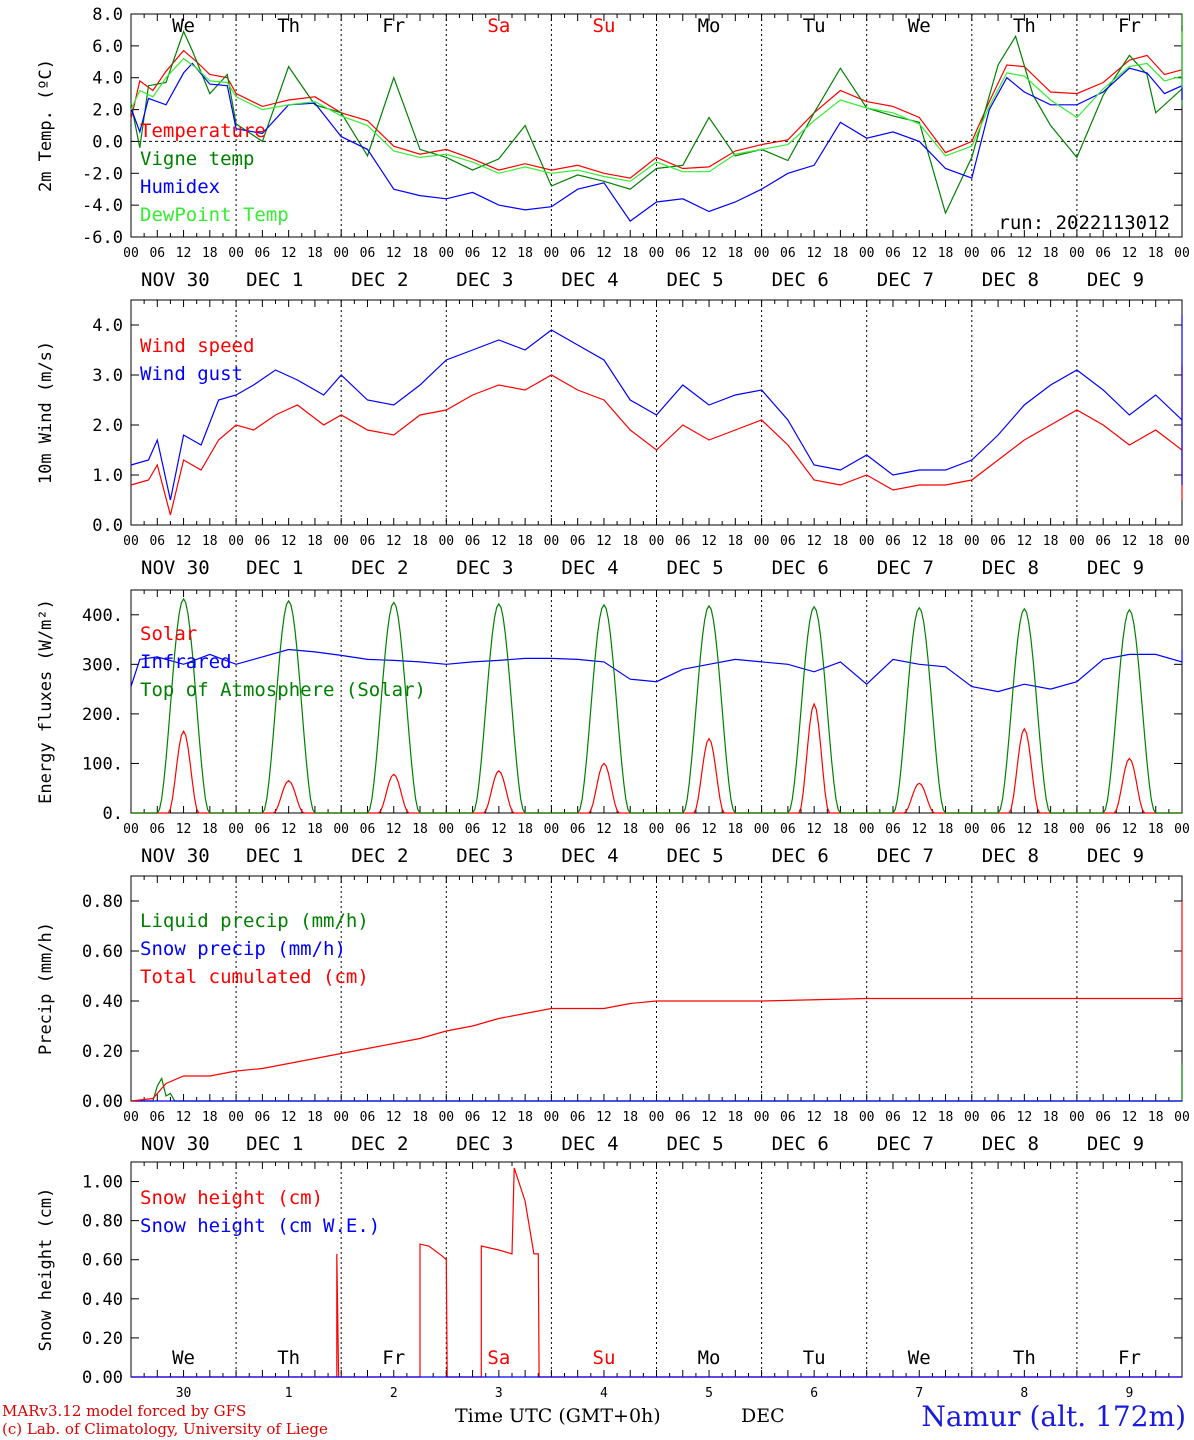 This screenshot has height=1440, width=1194. Describe the element at coordinates (254, 977) in the screenshot. I see `legend-entry: Total cumulated (cm)` at that location.